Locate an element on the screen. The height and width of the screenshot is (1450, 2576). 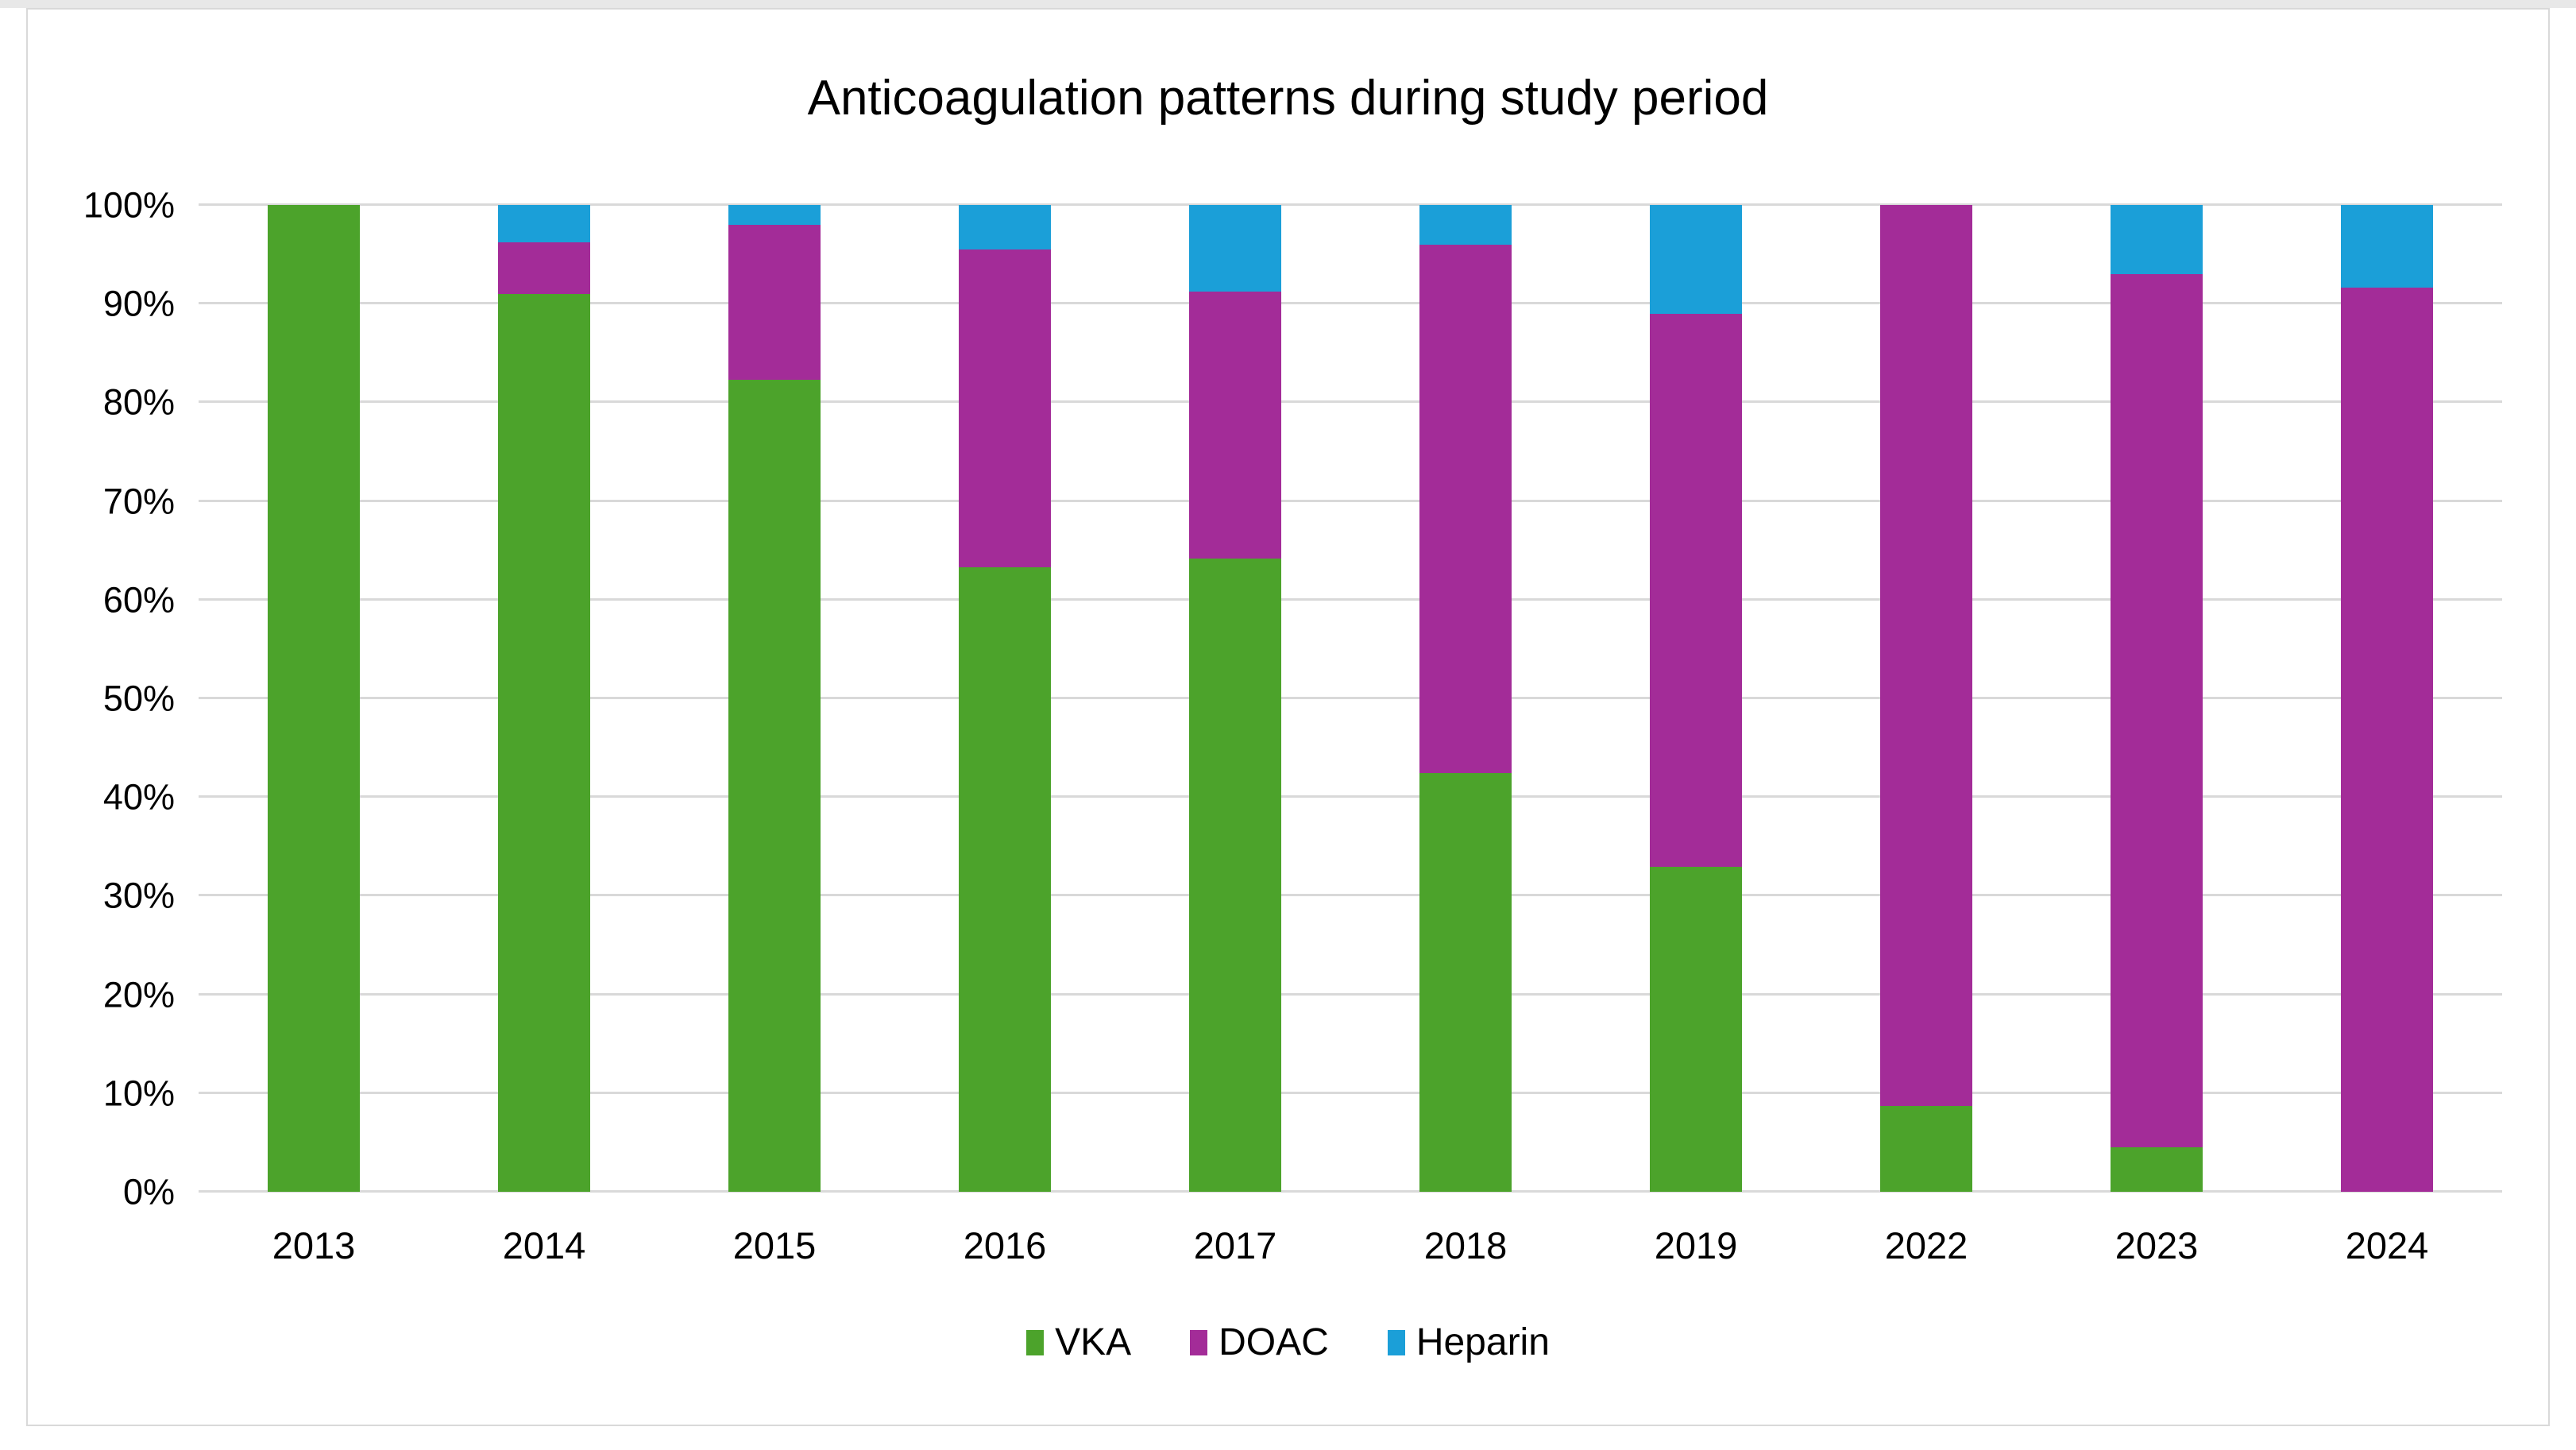
stacked-bar-2023 is located at coordinates (2157, 698).